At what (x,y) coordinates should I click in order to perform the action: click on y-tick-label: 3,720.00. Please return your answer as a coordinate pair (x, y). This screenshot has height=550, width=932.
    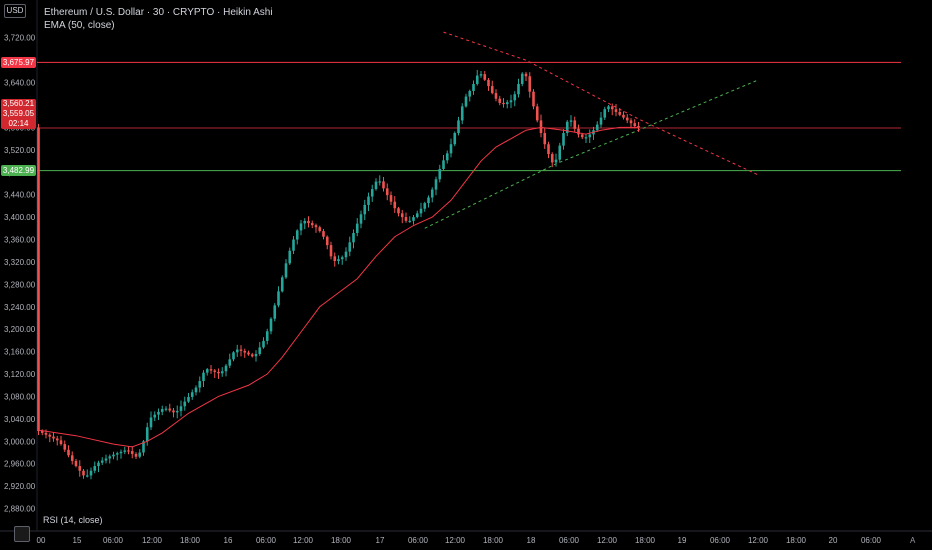
    Looking at the image, I should click on (20, 38).